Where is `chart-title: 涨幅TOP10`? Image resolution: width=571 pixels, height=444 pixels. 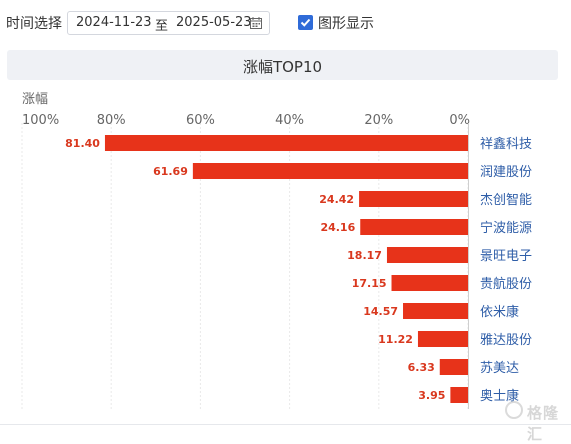
chart-title: 涨幅TOP10 is located at coordinates (282, 67).